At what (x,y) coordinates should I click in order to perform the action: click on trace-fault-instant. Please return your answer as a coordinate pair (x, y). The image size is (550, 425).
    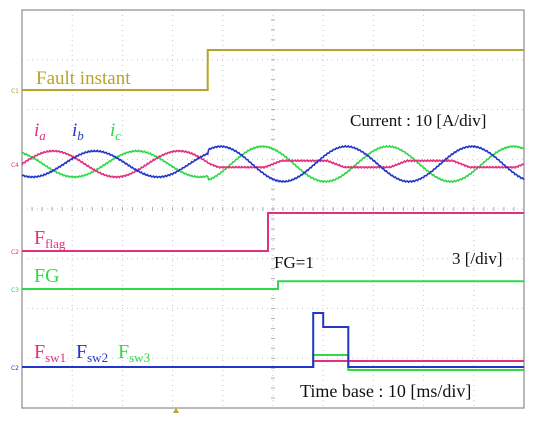
    Looking at the image, I should click on (273, 70).